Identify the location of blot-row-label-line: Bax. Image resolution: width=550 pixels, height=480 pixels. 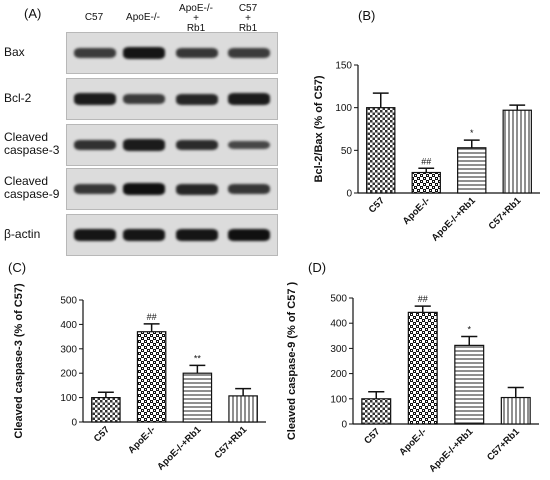
(14, 51).